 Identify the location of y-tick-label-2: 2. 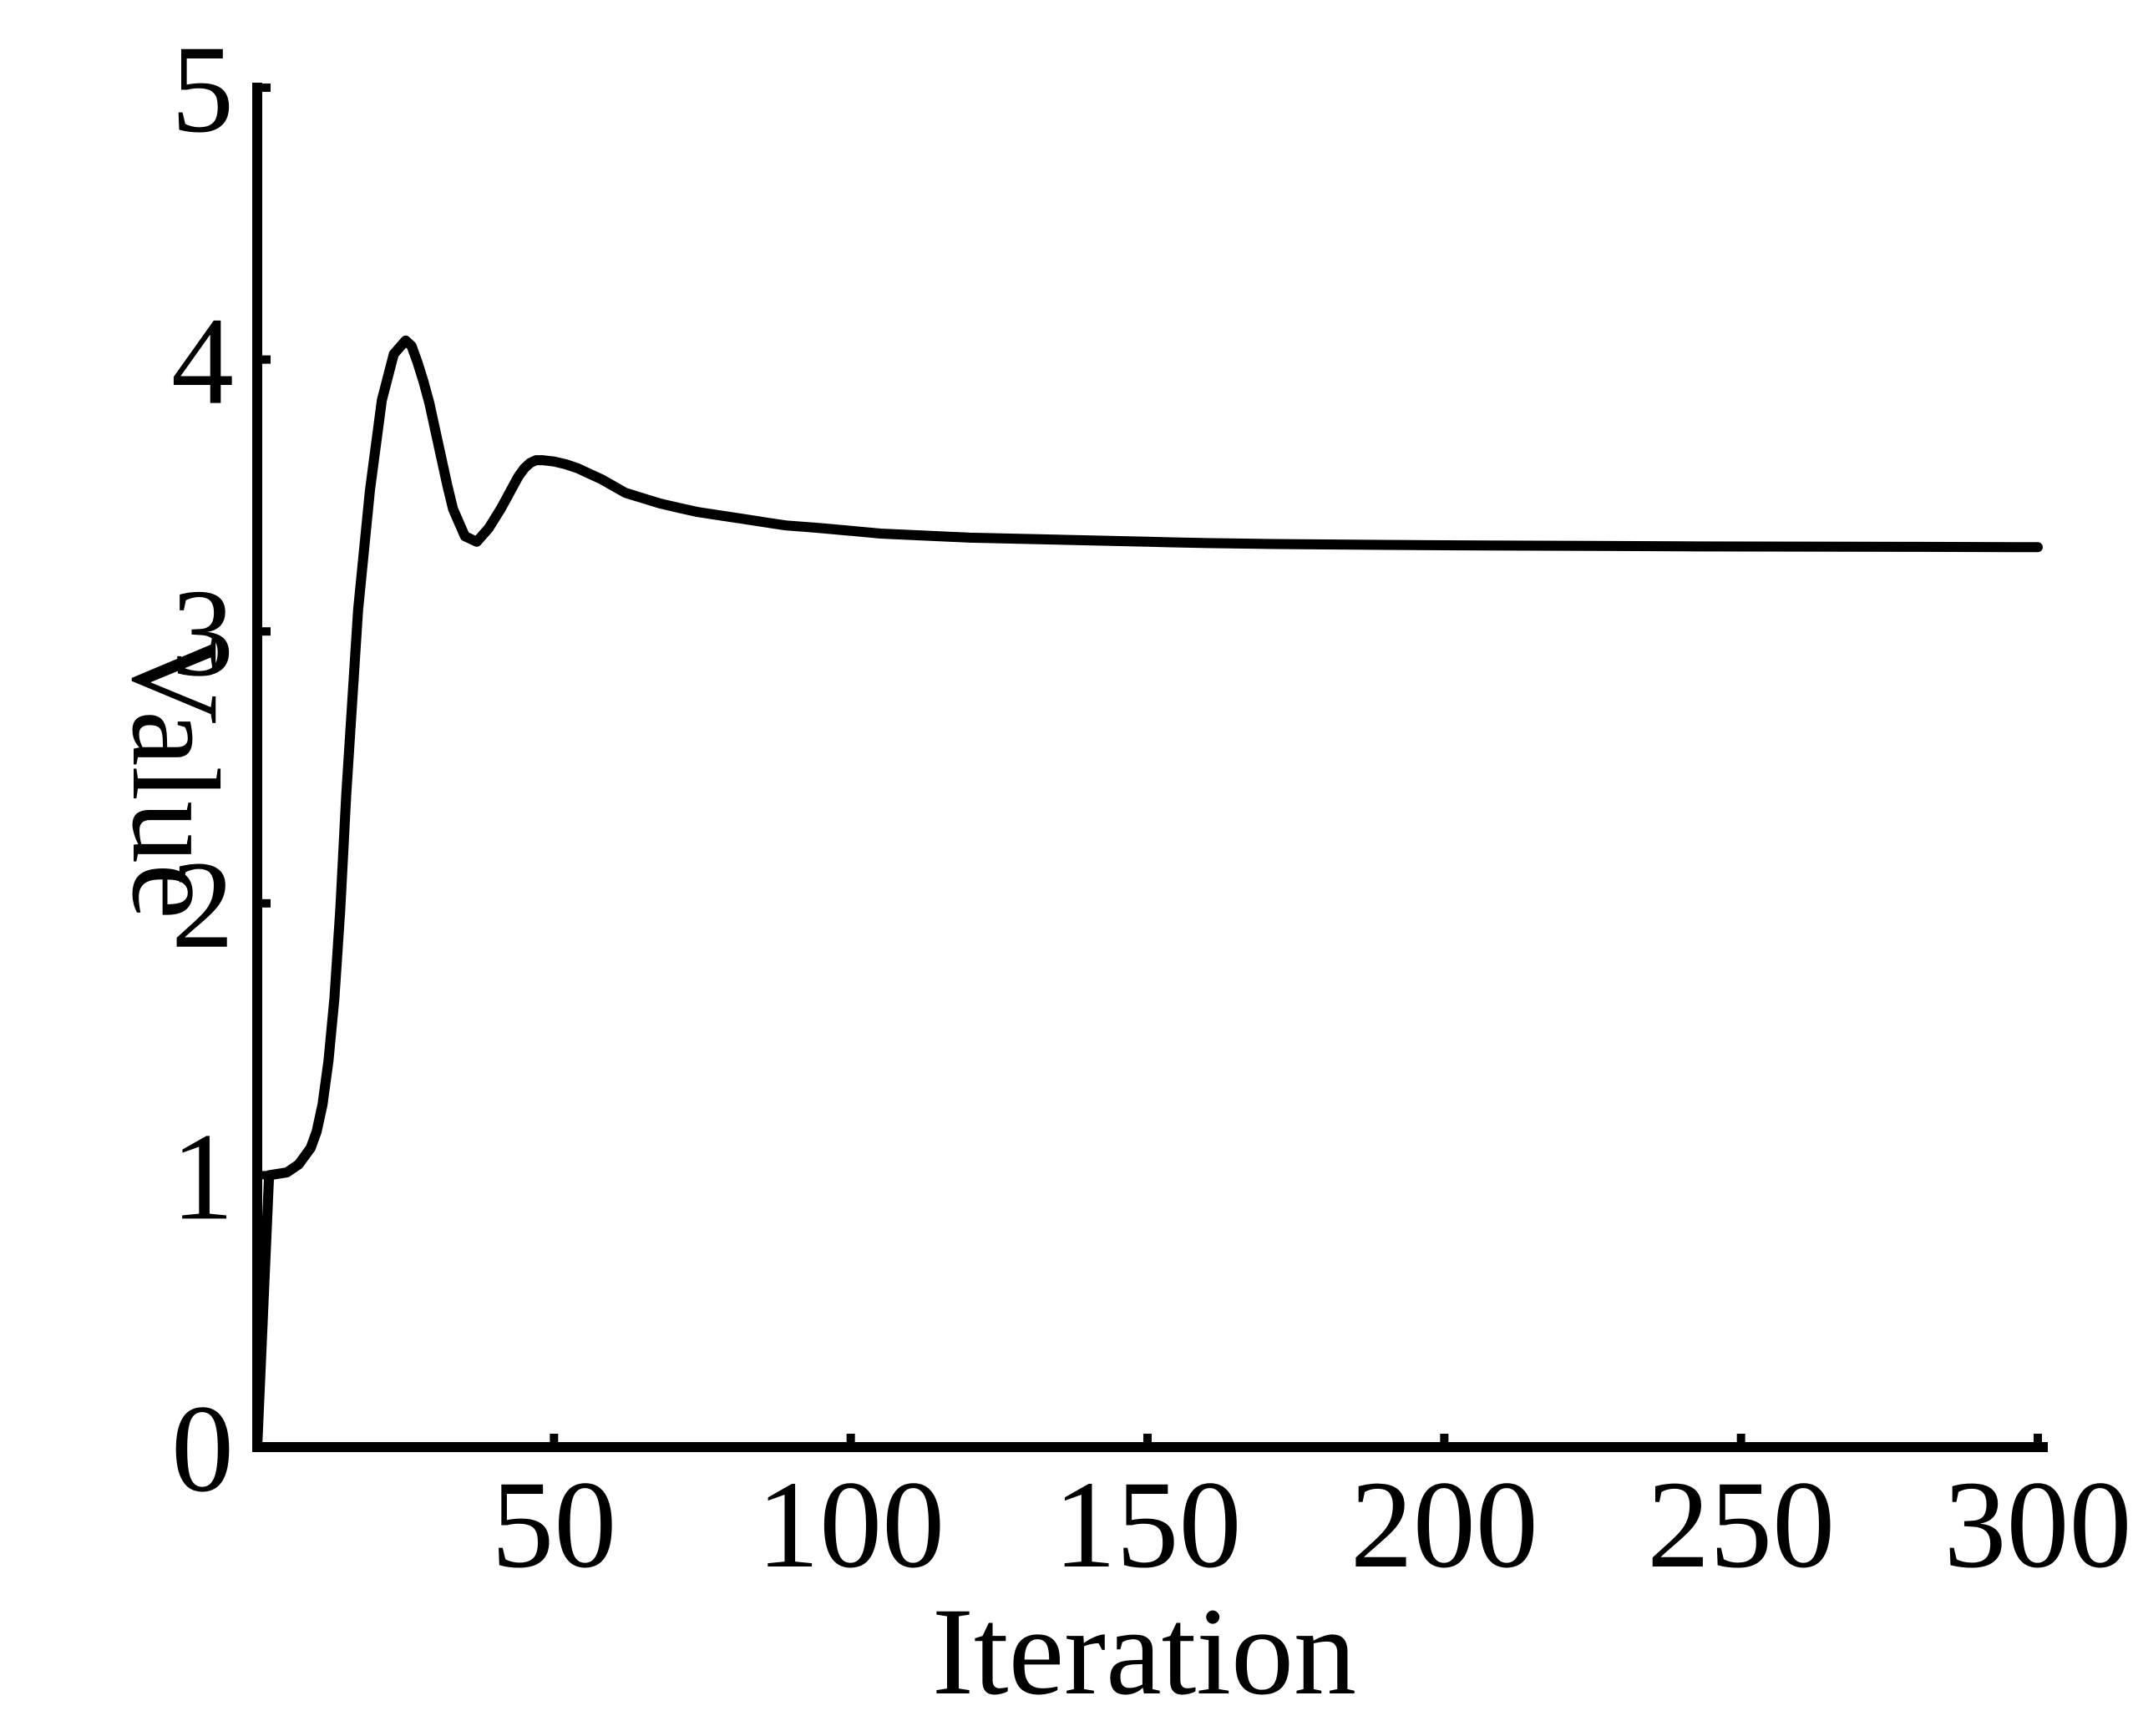
(202, 905).